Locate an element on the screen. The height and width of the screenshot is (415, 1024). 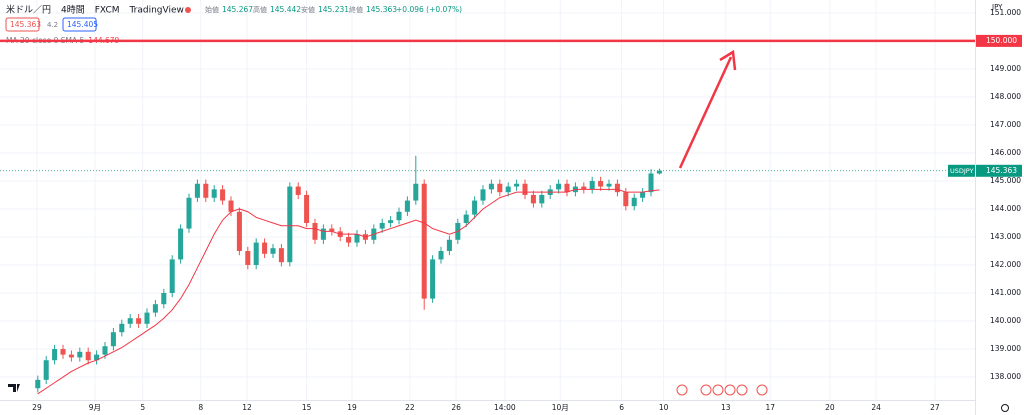
sell-price: 145.363 is located at coordinates (25, 24).